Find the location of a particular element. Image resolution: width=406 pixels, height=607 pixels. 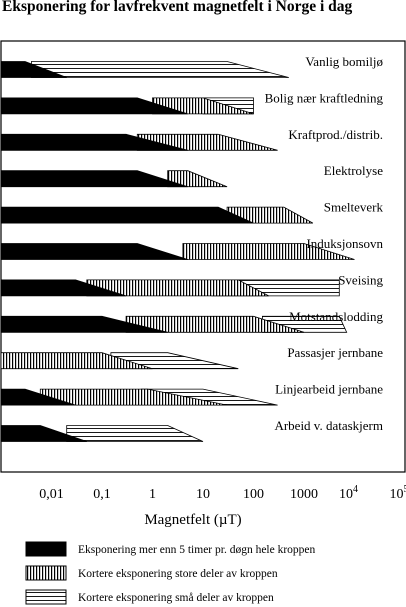

x-tick-label: 1000 is located at coordinates (304, 494).